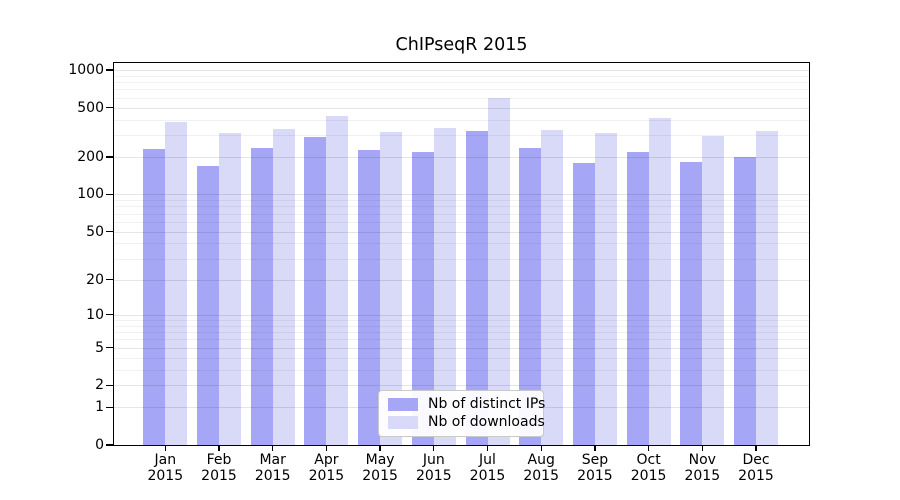 The image size is (900, 500). Describe the element at coordinates (391, 288) in the screenshot. I see `bar-downloads-may` at that location.